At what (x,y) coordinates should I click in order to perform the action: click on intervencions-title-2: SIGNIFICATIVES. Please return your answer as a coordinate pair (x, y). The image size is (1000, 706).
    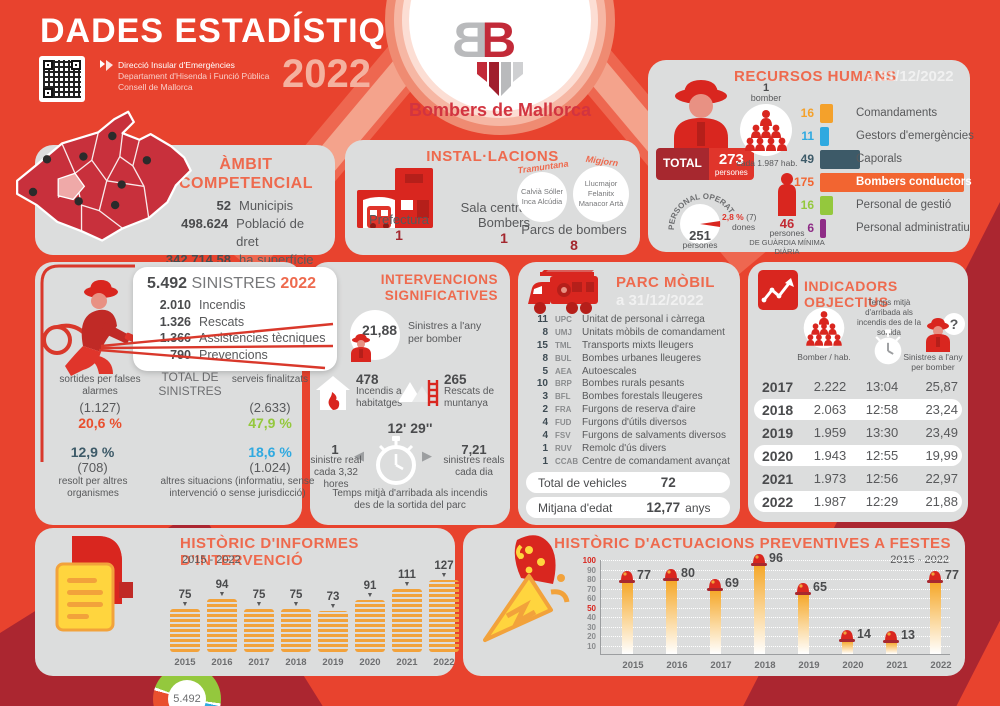
    Looking at the image, I should click on (441, 295).